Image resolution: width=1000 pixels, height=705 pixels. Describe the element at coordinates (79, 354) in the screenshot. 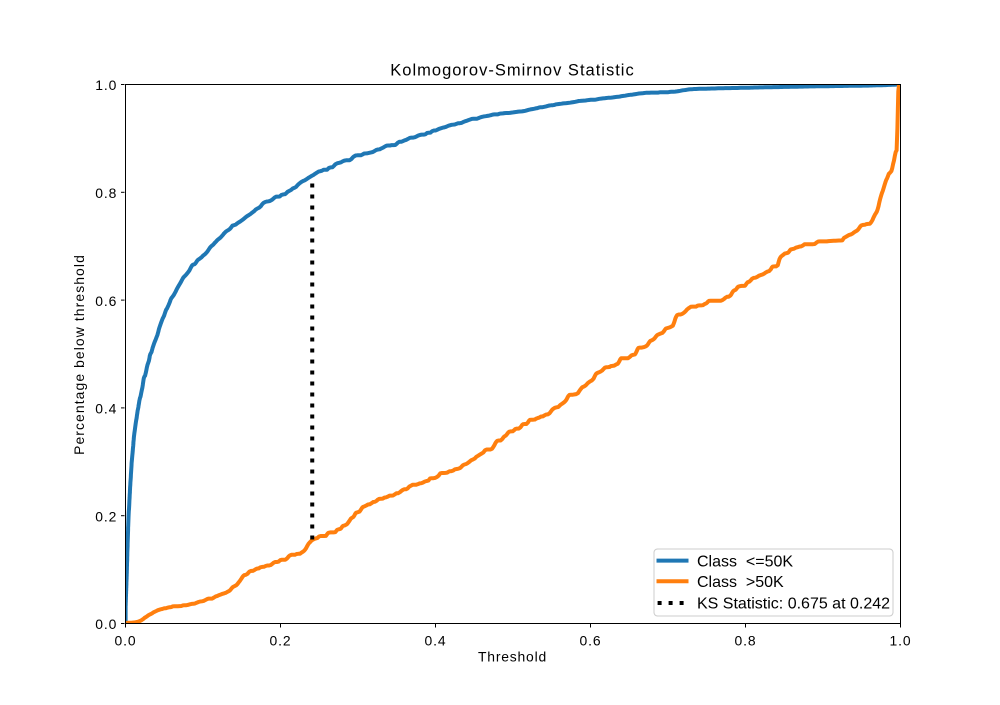

I see `svg-text: Percentage below threshold` at that location.